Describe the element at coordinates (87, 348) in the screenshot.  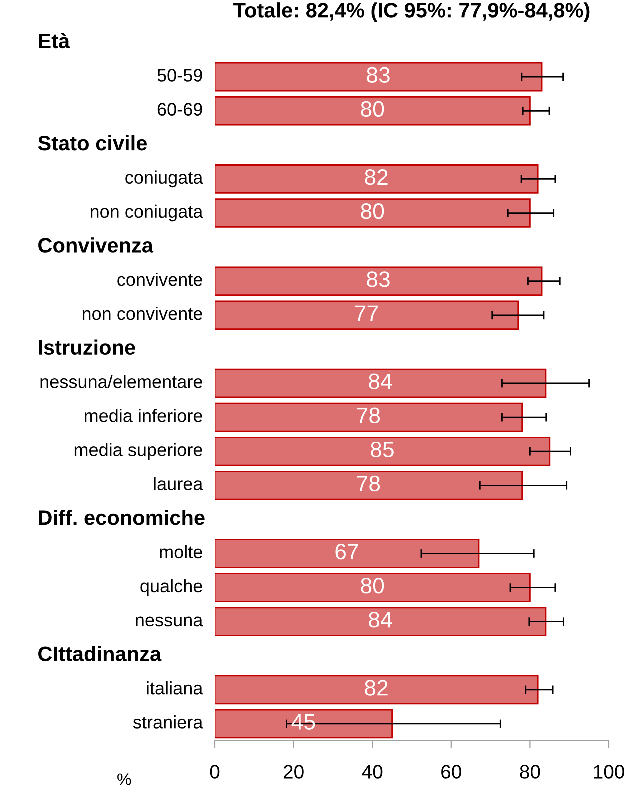
I see `text: Istruzione` at that location.